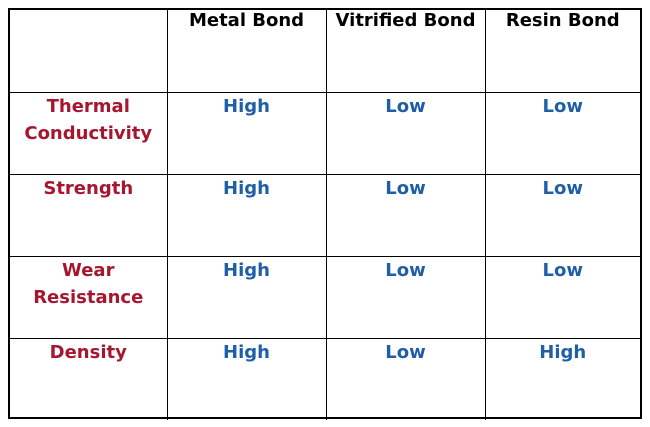  What do you see at coordinates (89, 215) in the screenshot?
I see `row-label-strength: Strength` at bounding box center [89, 215].